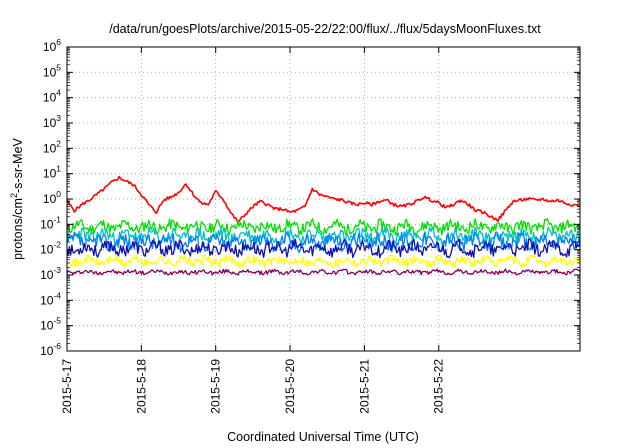 This screenshot has height=448, width=640. Describe the element at coordinates (50, 248) in the screenshot. I see `y-tick-label: 10⁻²` at that location.